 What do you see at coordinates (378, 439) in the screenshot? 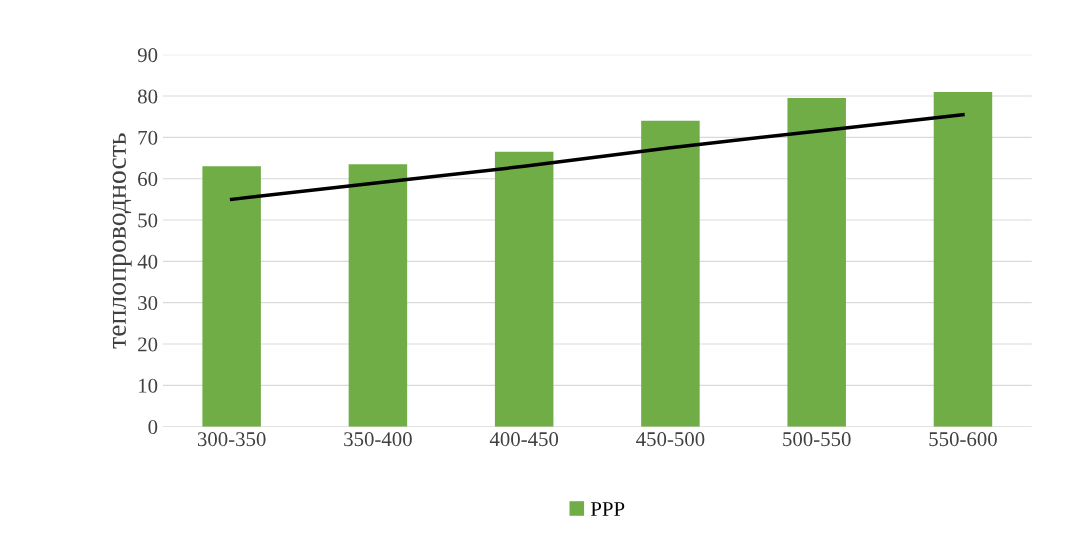
I see `x-tick-label: 350-400` at bounding box center [378, 439].